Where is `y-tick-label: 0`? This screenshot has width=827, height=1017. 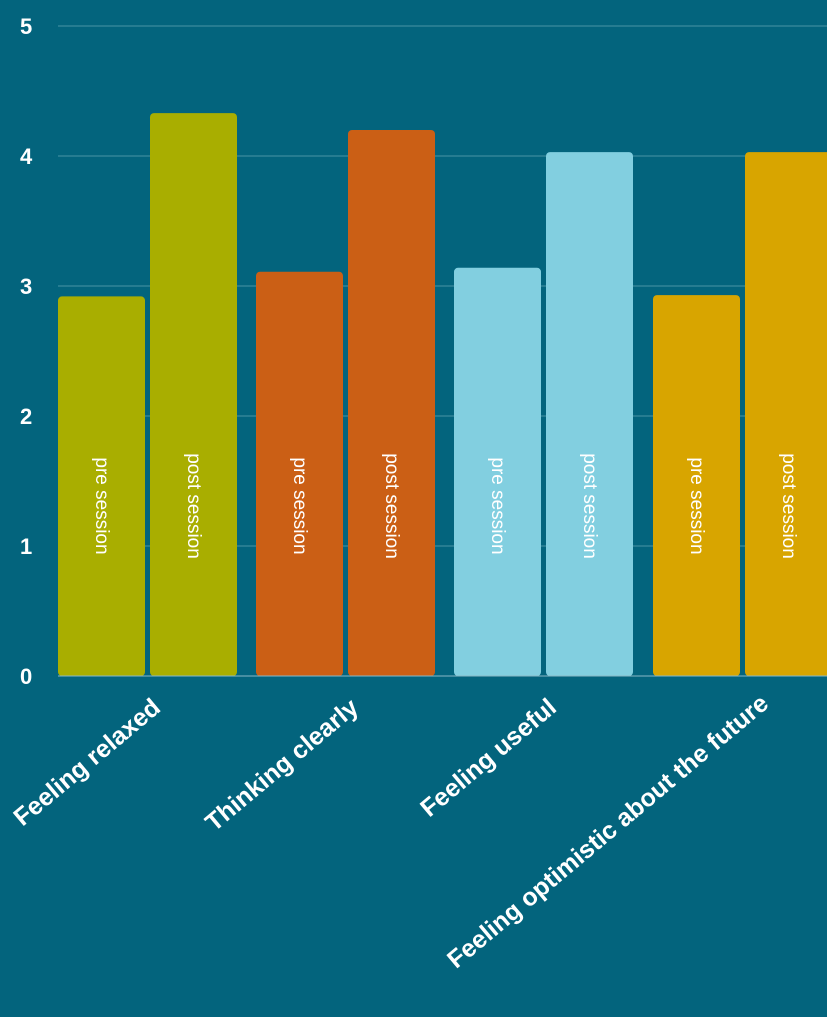
y-tick-label: 0 is located at coordinates (26, 676).